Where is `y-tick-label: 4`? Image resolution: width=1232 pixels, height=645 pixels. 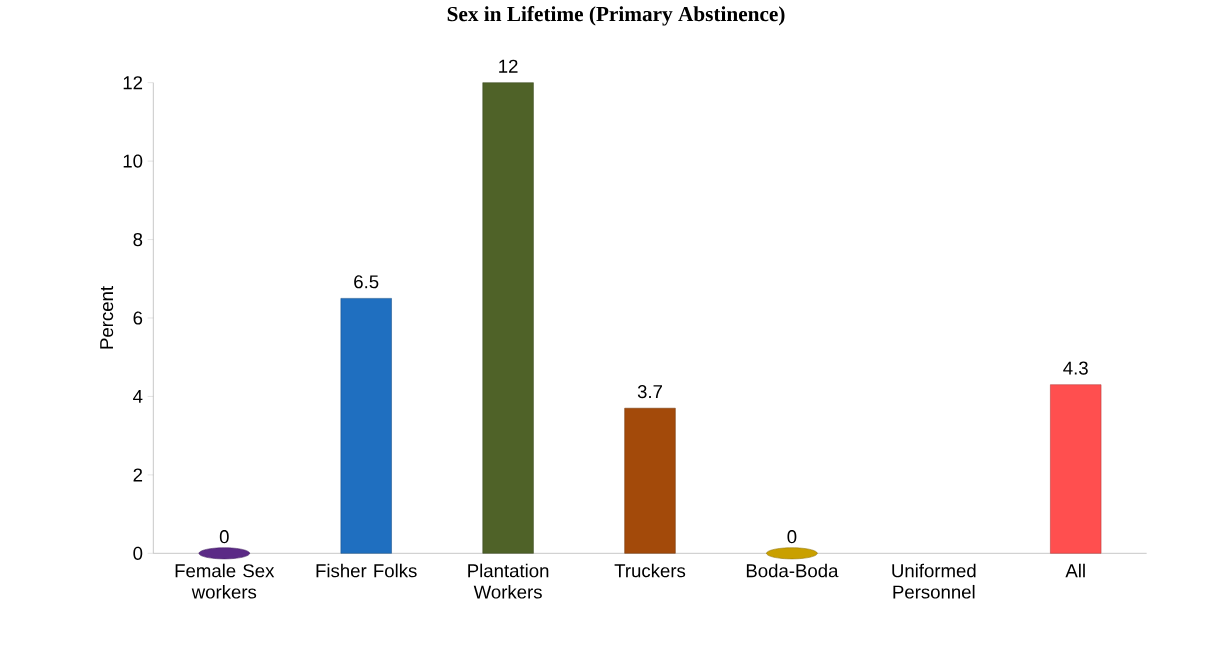
y-tick-label: 4 is located at coordinates (138, 396).